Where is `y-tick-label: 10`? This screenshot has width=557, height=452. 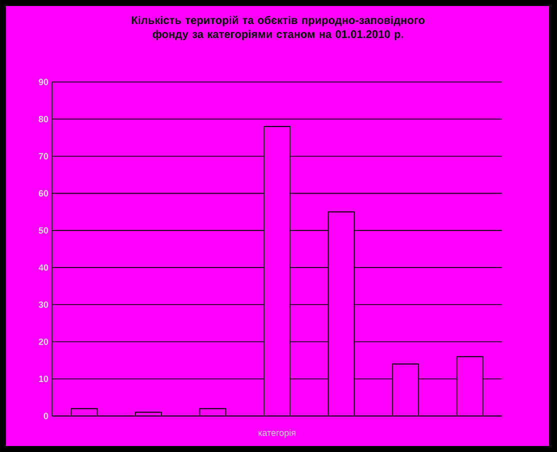 y-tick-label: 10 is located at coordinates (43, 379).